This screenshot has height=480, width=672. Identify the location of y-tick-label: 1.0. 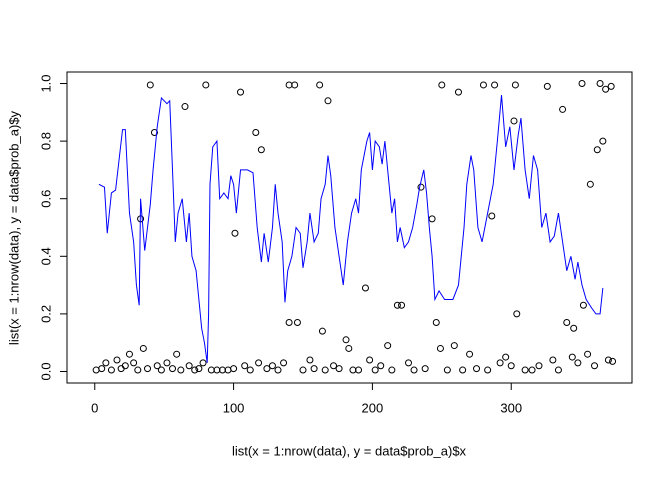
(45, 83).